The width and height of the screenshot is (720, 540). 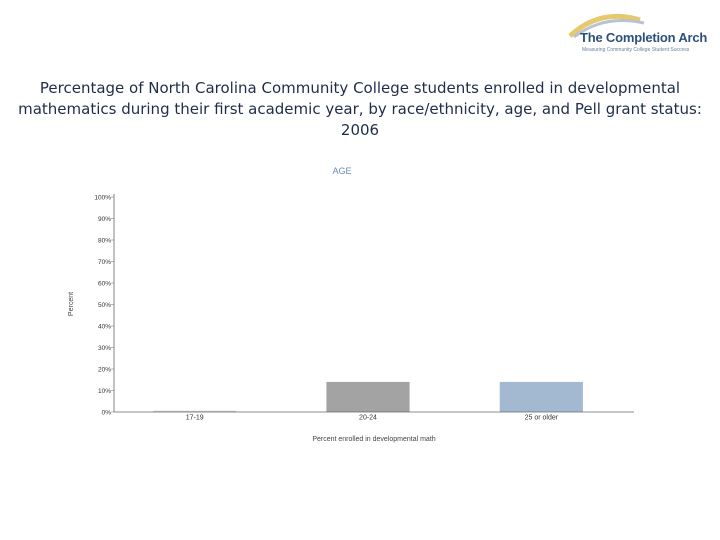 What do you see at coordinates (368, 418) in the screenshot?
I see `x-tick-label: 20-24` at bounding box center [368, 418].